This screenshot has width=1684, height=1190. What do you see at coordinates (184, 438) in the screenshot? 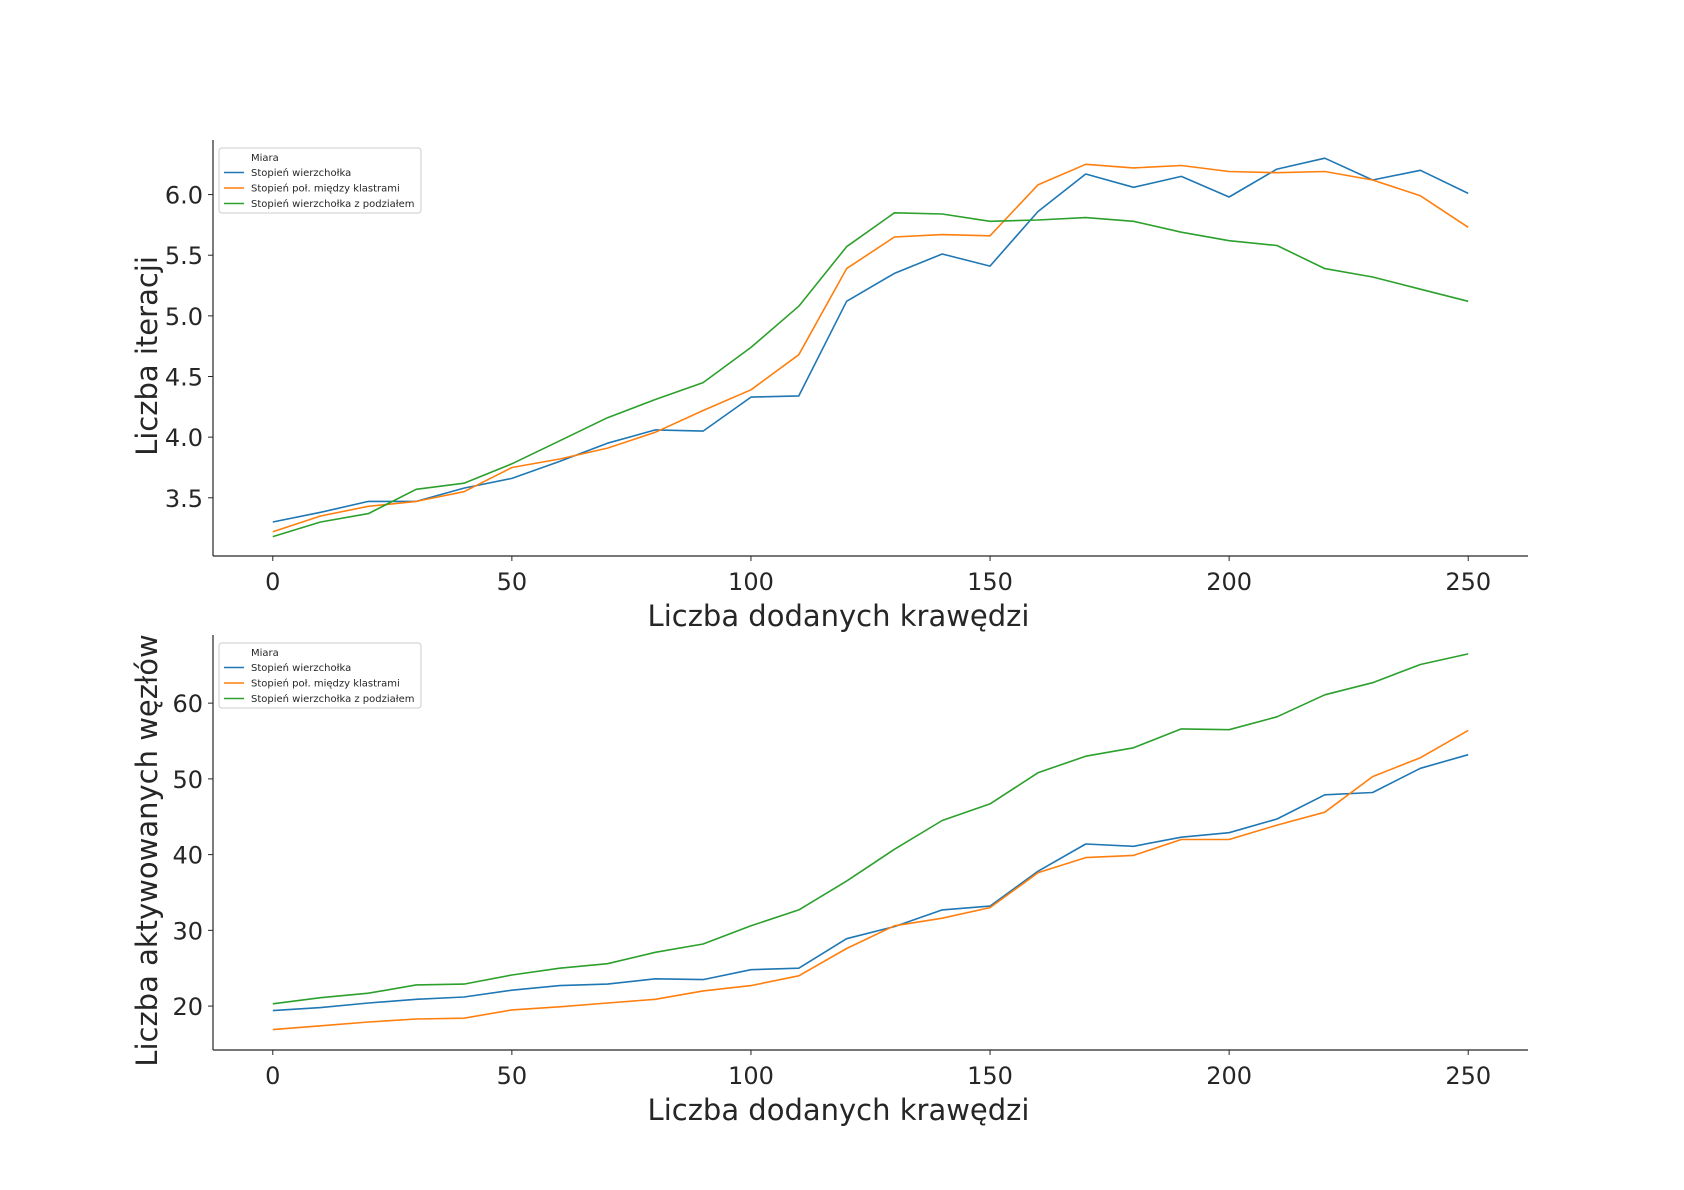
I see `y-tick-label: 4.0` at bounding box center [184, 438].